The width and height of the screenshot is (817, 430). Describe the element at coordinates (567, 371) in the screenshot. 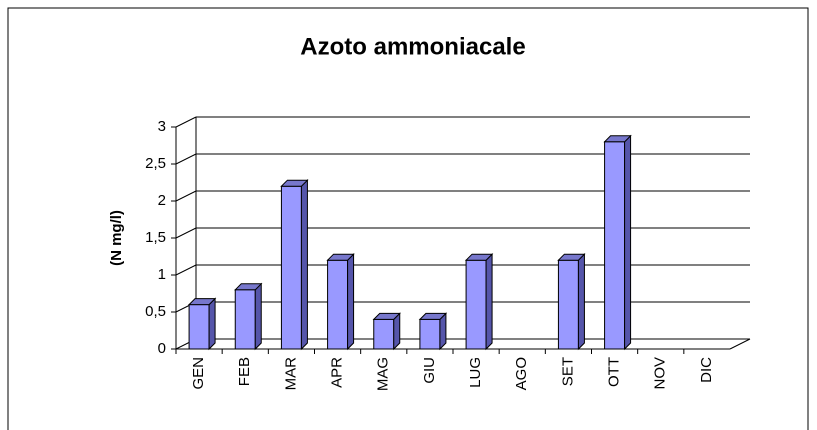

I see `x-tick-label: SET` at that location.